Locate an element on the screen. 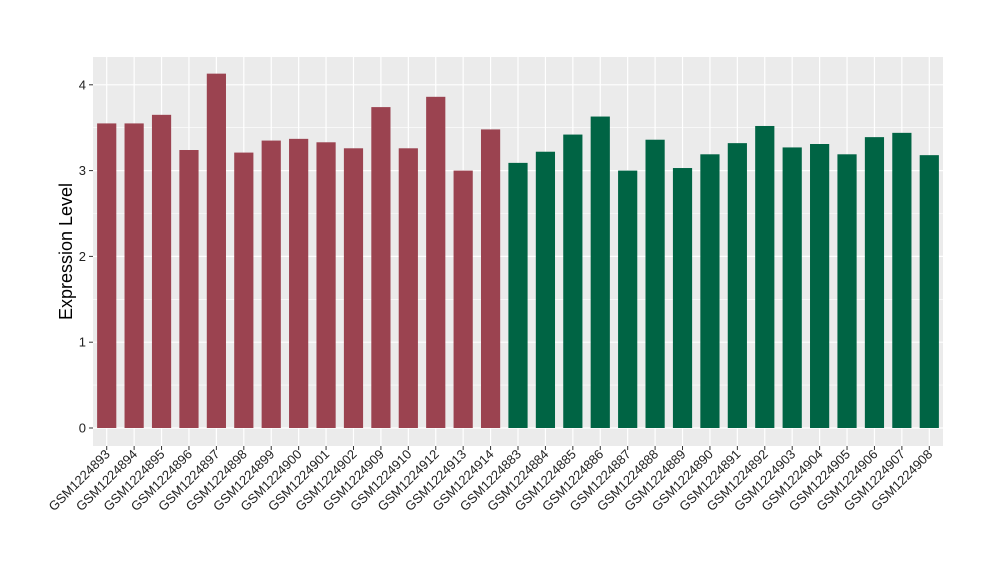 This screenshot has width=1000, height=580. bar-GSM1224904 is located at coordinates (820, 286).